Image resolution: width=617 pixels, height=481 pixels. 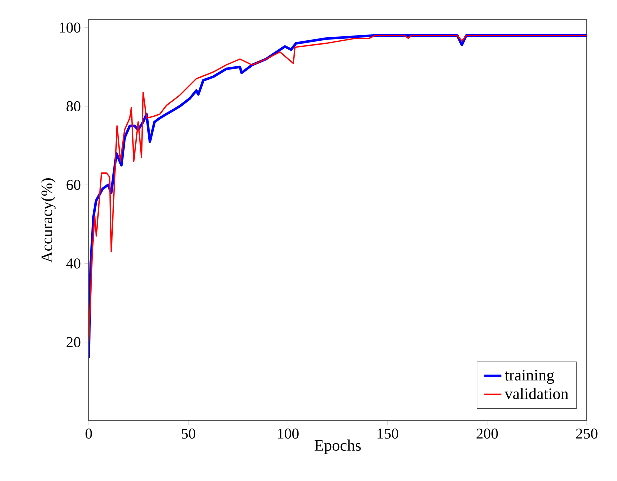 What do you see at coordinates (529, 377) in the screenshot?
I see `legend-label: training` at bounding box center [529, 377].